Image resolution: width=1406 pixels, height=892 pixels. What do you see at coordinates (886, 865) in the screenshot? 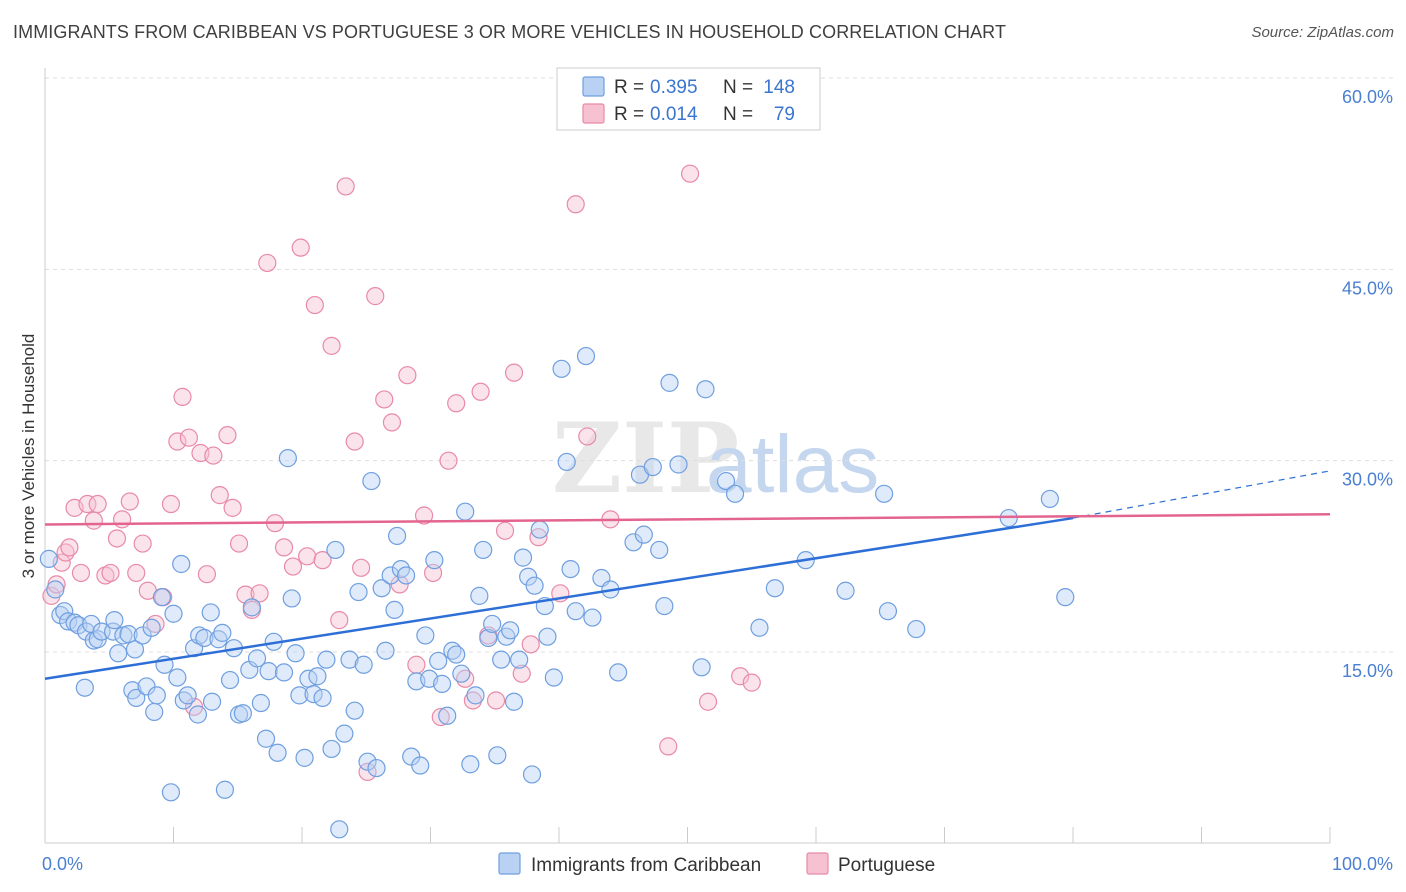
I see `bottom-legend-portuguese: Portuguese` at bounding box center [886, 865].